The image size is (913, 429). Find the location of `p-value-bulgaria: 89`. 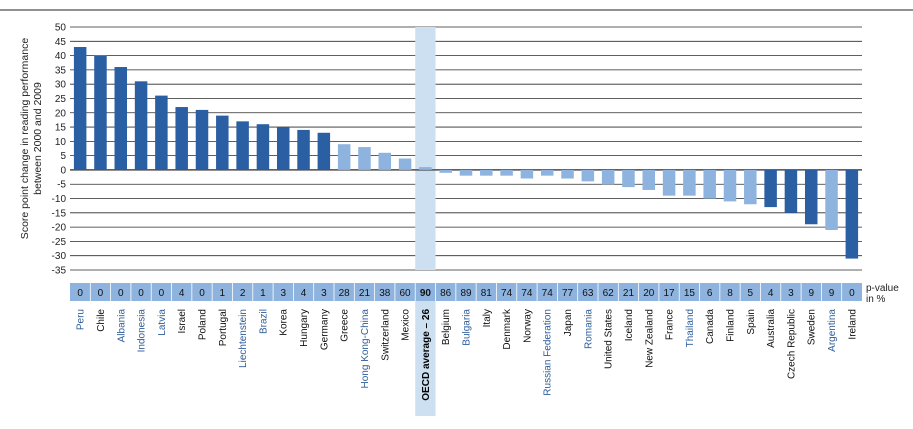

p-value-bulgaria: 89 is located at coordinates (466, 293).